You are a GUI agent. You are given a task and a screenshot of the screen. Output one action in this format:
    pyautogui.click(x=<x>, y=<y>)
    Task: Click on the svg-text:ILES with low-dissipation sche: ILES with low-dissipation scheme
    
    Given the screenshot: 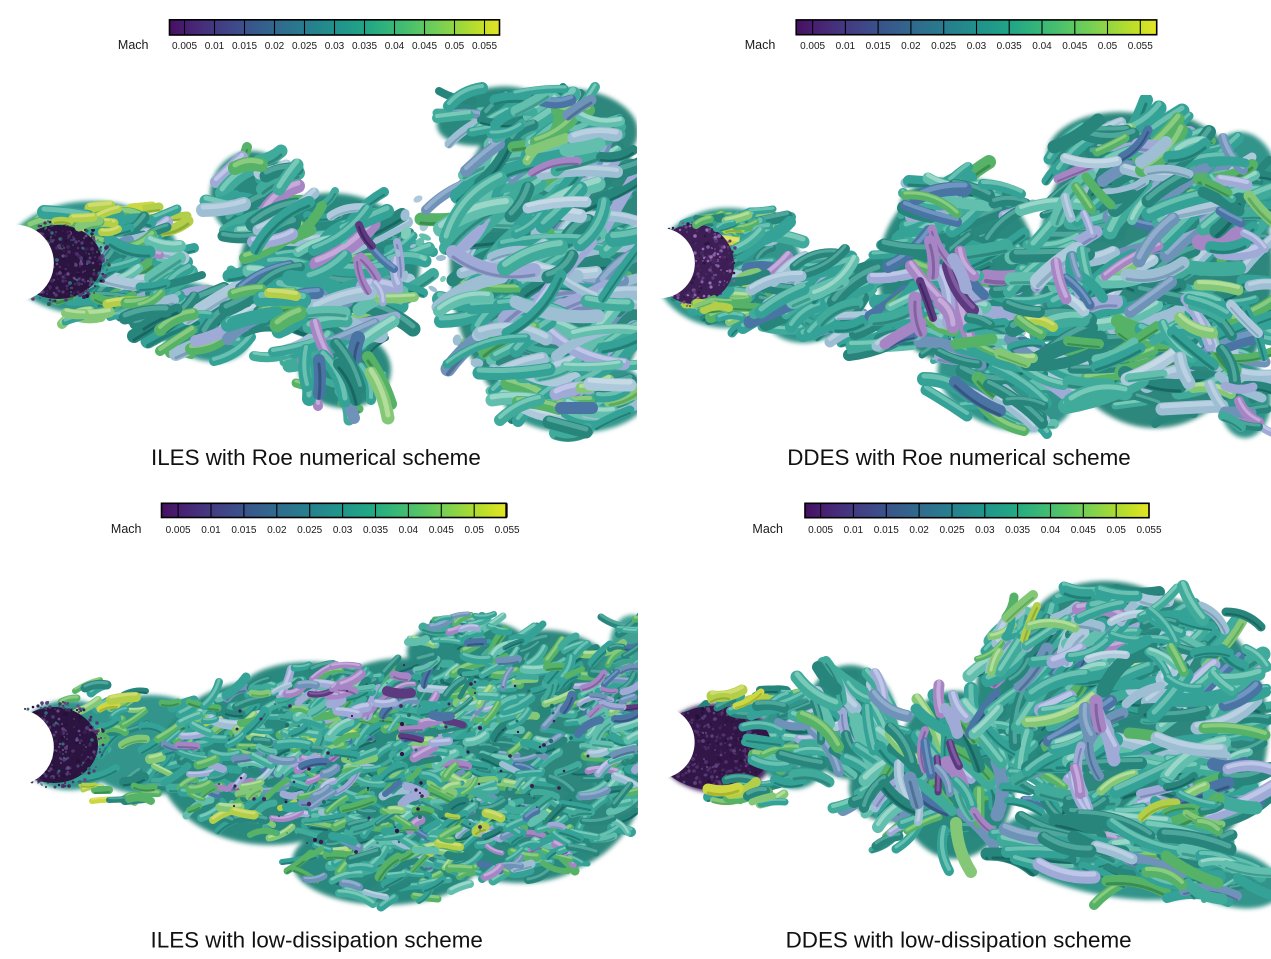 What is the action you would take?
    pyautogui.click(x=317, y=940)
    